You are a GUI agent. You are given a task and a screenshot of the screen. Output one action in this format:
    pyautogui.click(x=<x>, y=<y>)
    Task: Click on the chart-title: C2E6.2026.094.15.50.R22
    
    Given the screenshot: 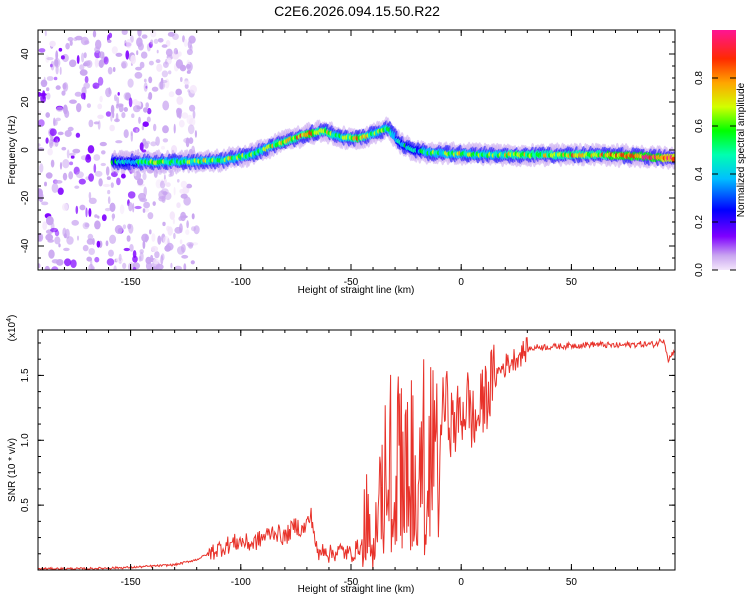 What is the action you would take?
    pyautogui.click(x=357, y=11)
    